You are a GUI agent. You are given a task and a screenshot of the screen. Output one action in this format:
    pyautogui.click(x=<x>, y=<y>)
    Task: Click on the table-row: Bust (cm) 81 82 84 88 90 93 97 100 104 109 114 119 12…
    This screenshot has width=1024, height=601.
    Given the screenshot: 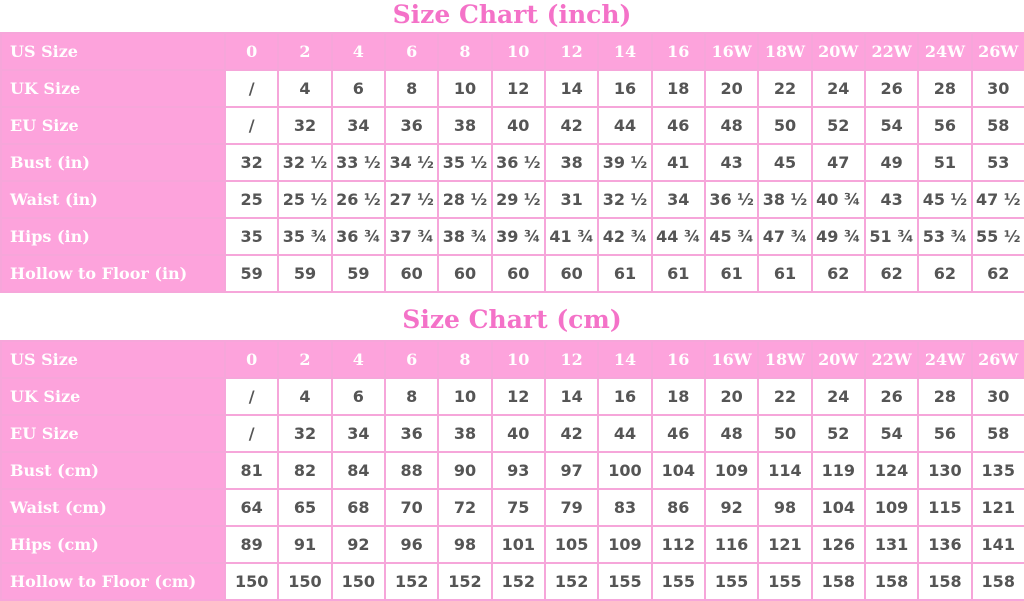 What is the action you would take?
    pyautogui.click(x=512, y=470)
    